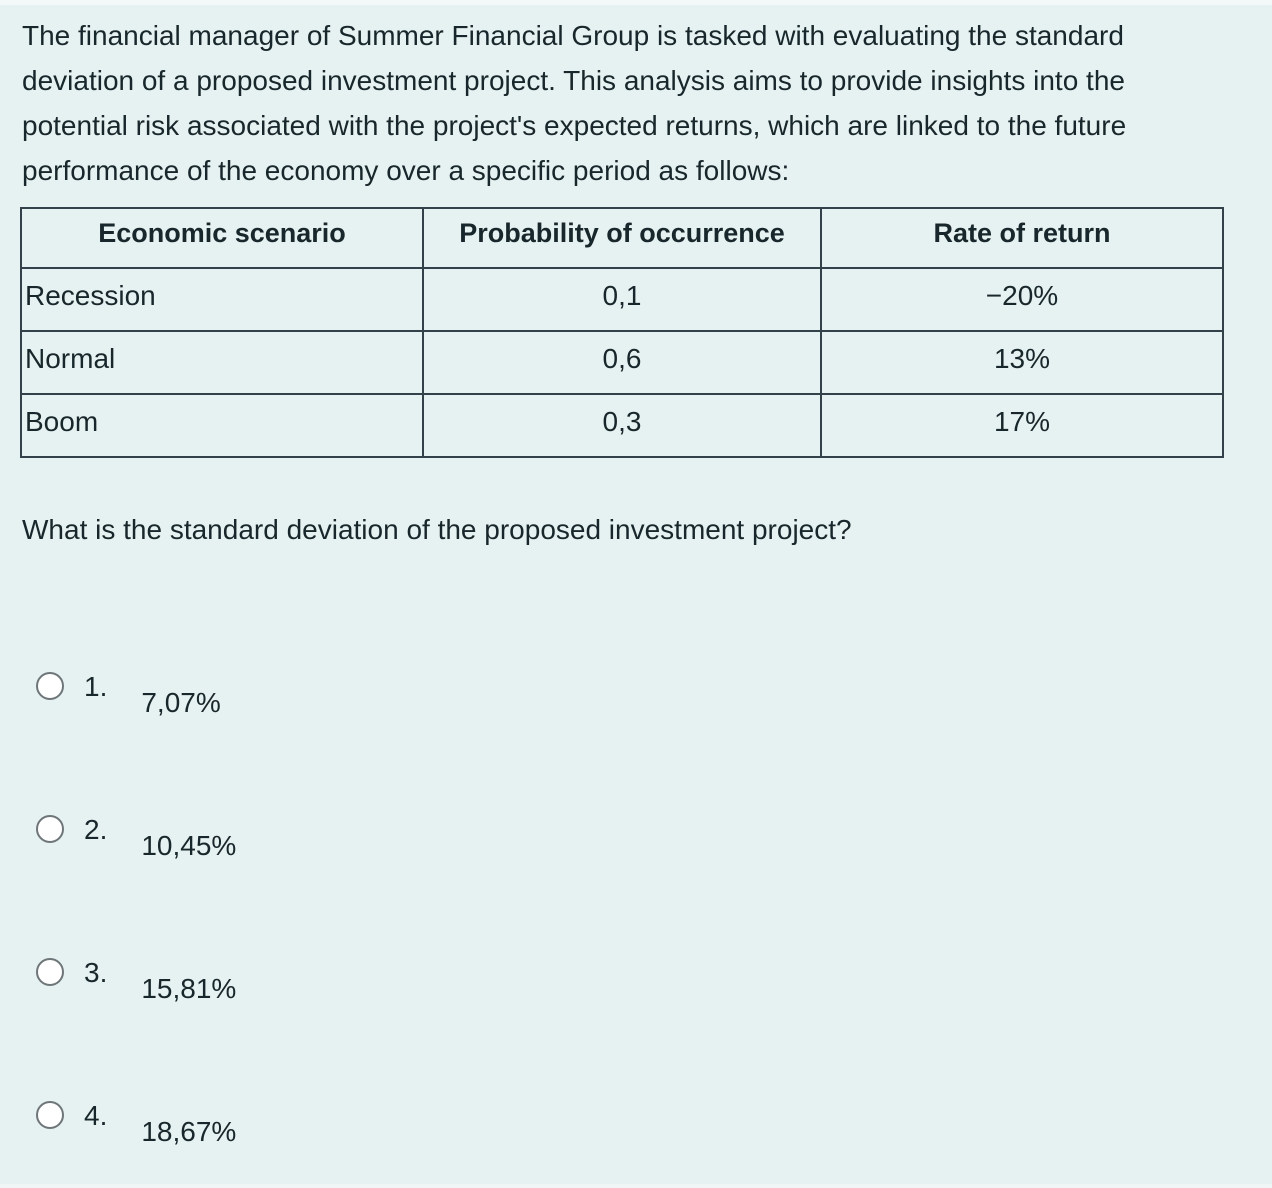  I want to click on answer-option-3: 3. 15,81%, so click(635, 981).